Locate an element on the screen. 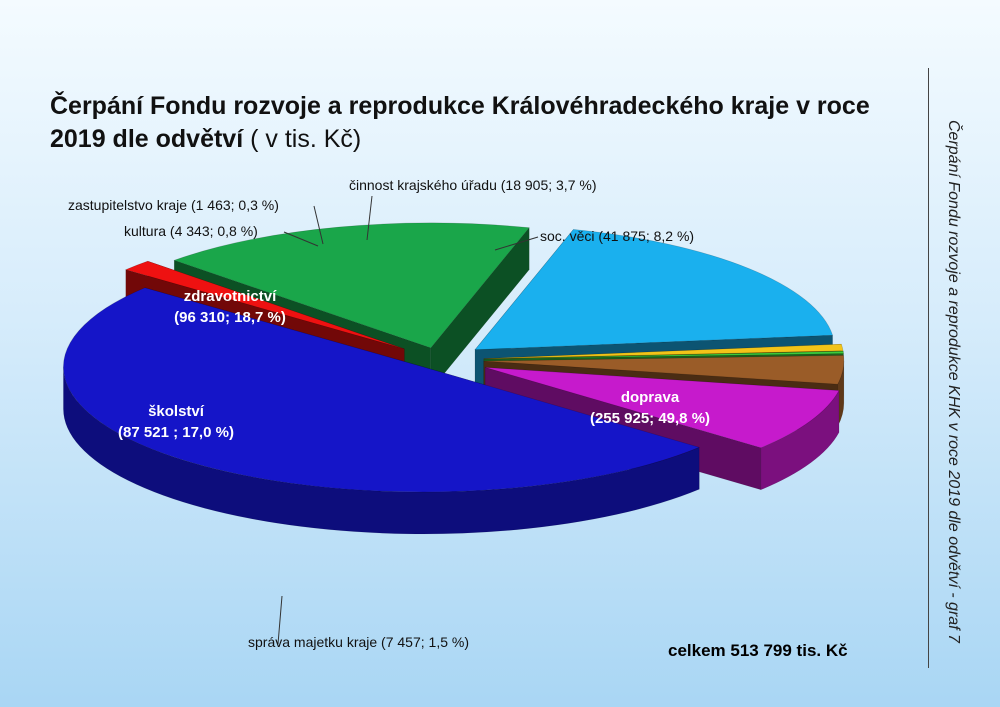 This screenshot has width=1000, height=707. slice-zdravotnictv- is located at coordinates (654, 289).